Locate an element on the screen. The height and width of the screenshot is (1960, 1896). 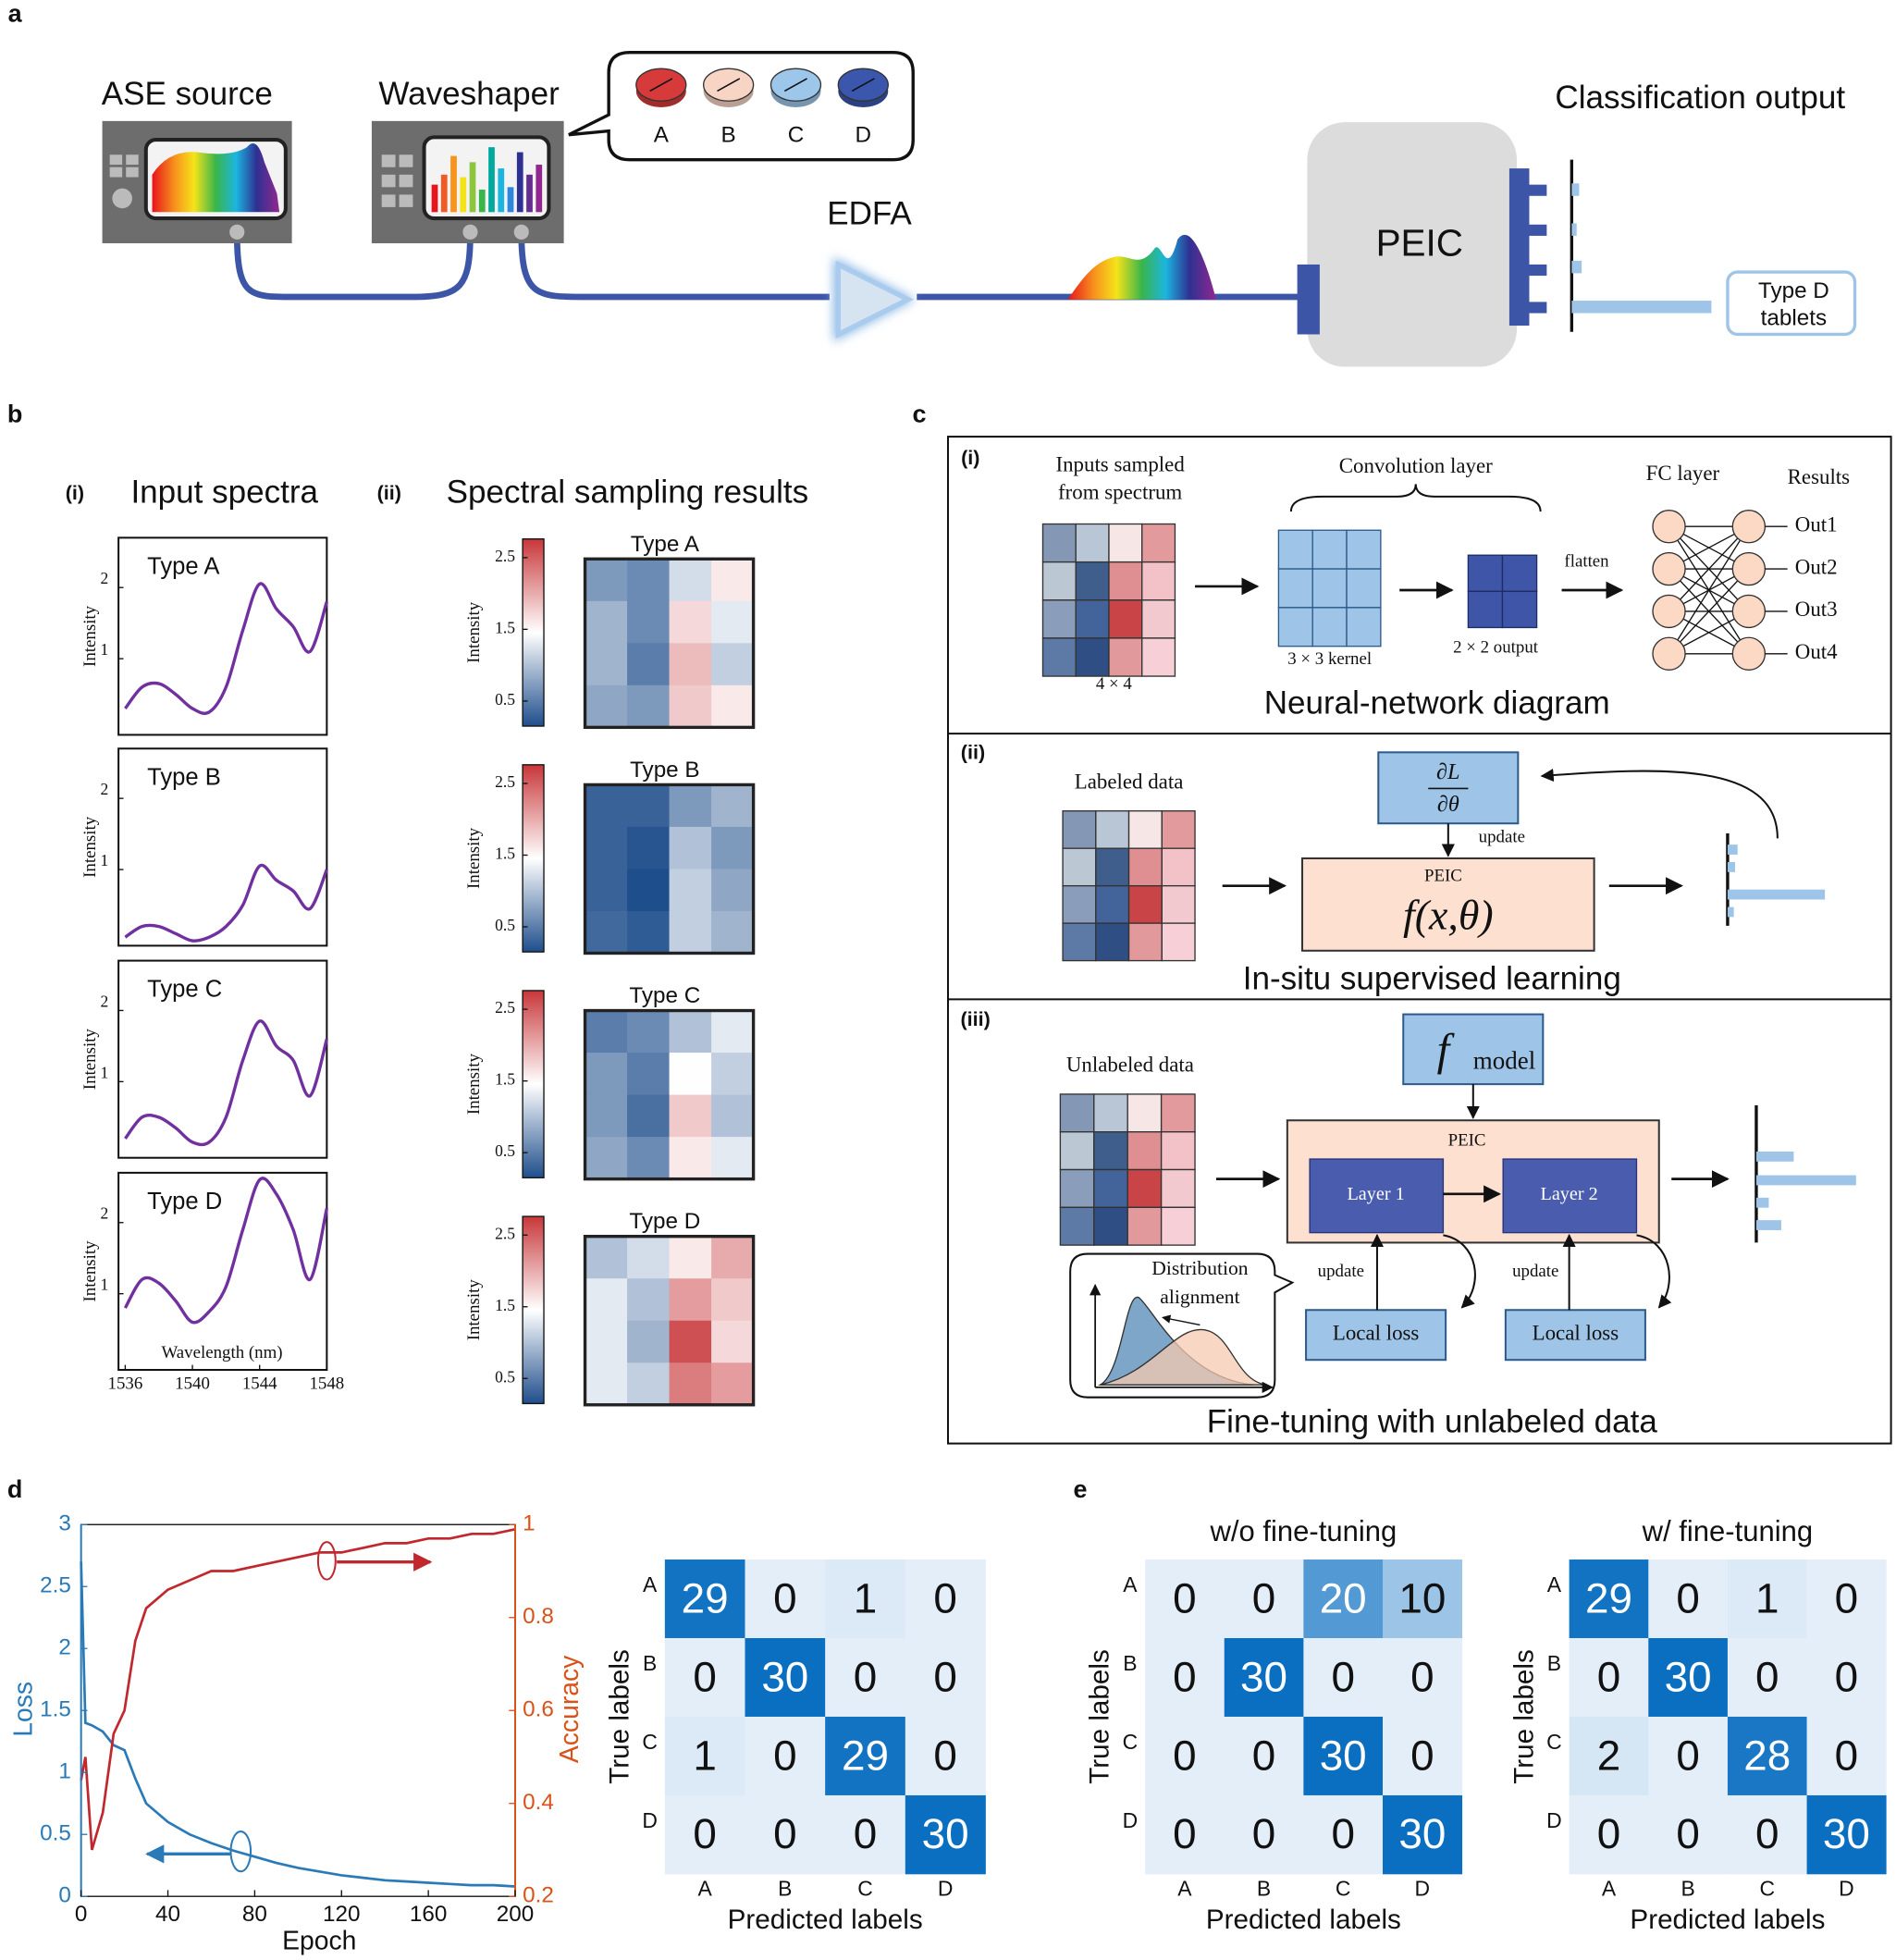
diagram-text: model is located at coordinates (1504, 1060).